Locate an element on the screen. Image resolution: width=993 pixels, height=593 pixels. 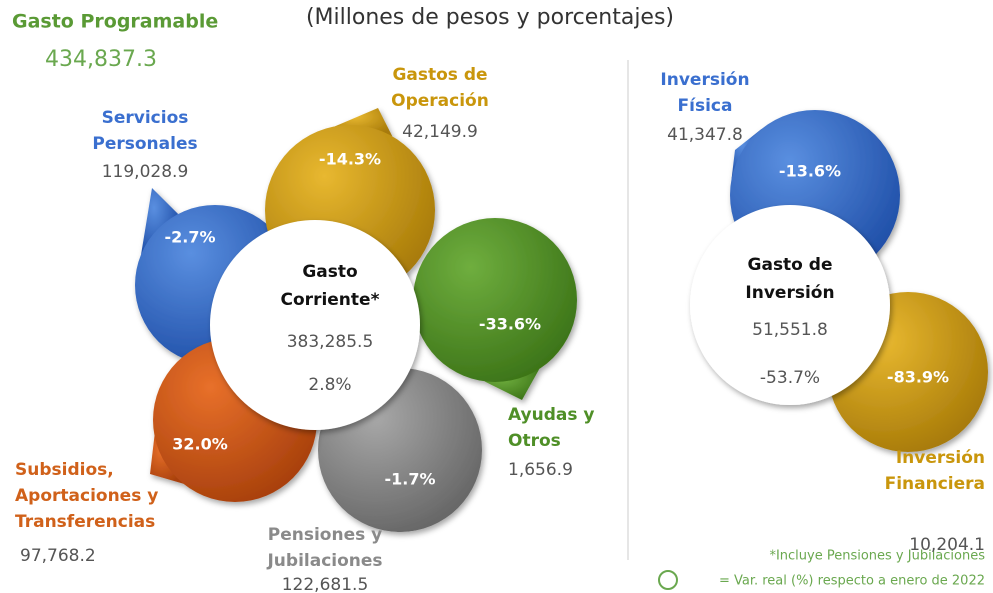
legend-text: = Var. real (%) respecto a enero de 2022 is located at coordinates (852, 581).